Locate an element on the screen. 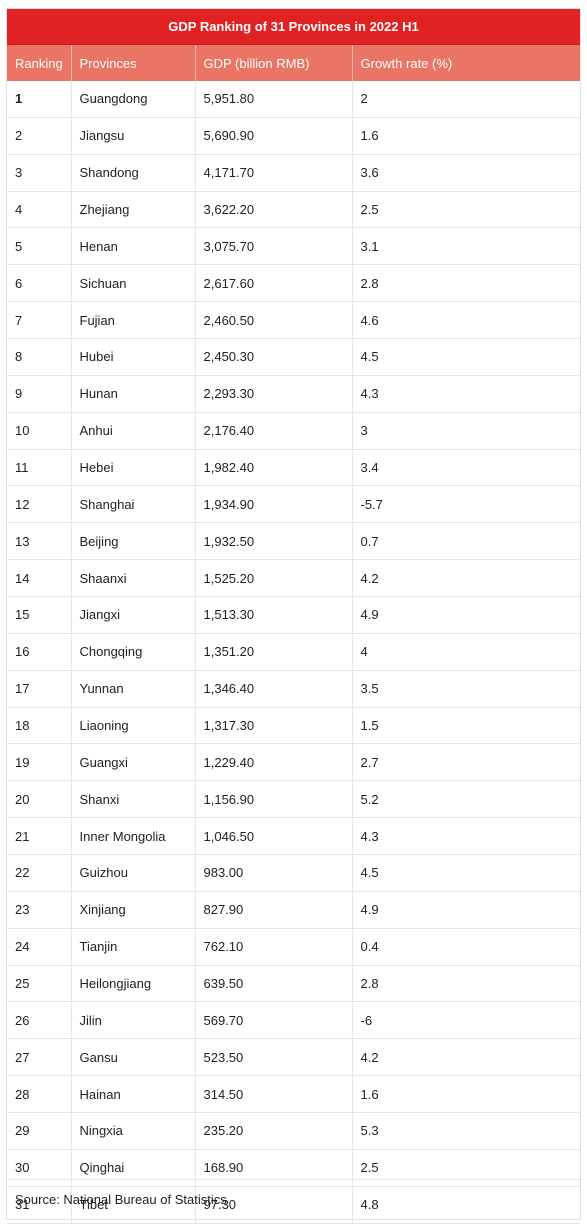 Image resolution: width=587 pixels, height=1224 pixels. table-row: 4 Zhejiang 3,622.20 2.5 is located at coordinates (293, 210).